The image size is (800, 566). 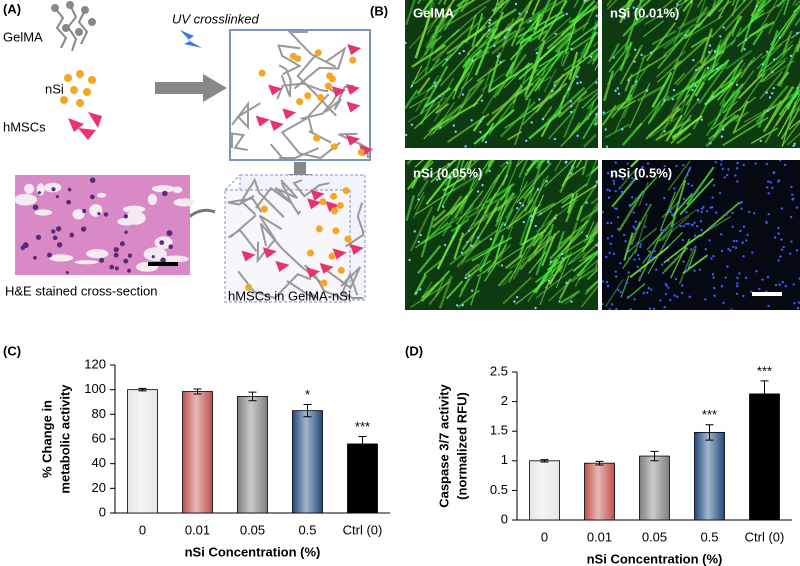 I want to click on y-tick-label: 100, so click(x=95, y=388).